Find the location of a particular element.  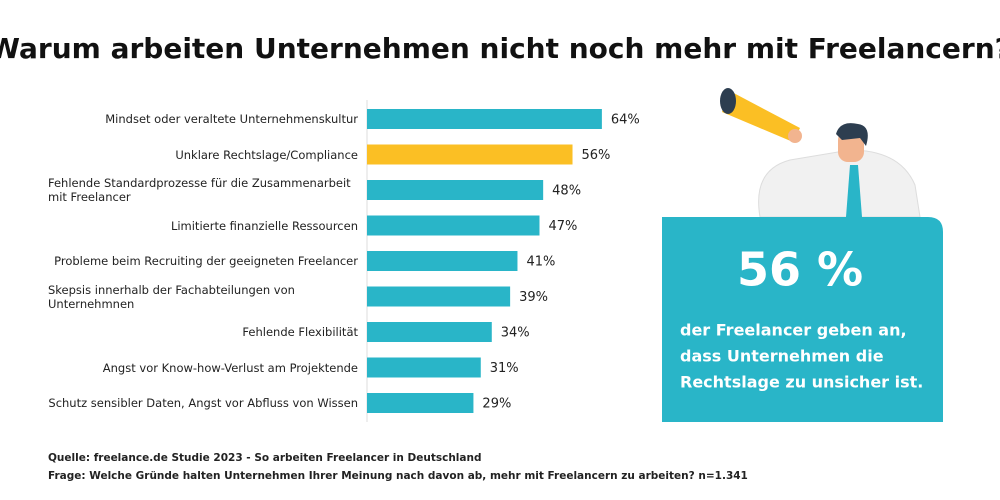

value-label: 47% is located at coordinates (562, 226).